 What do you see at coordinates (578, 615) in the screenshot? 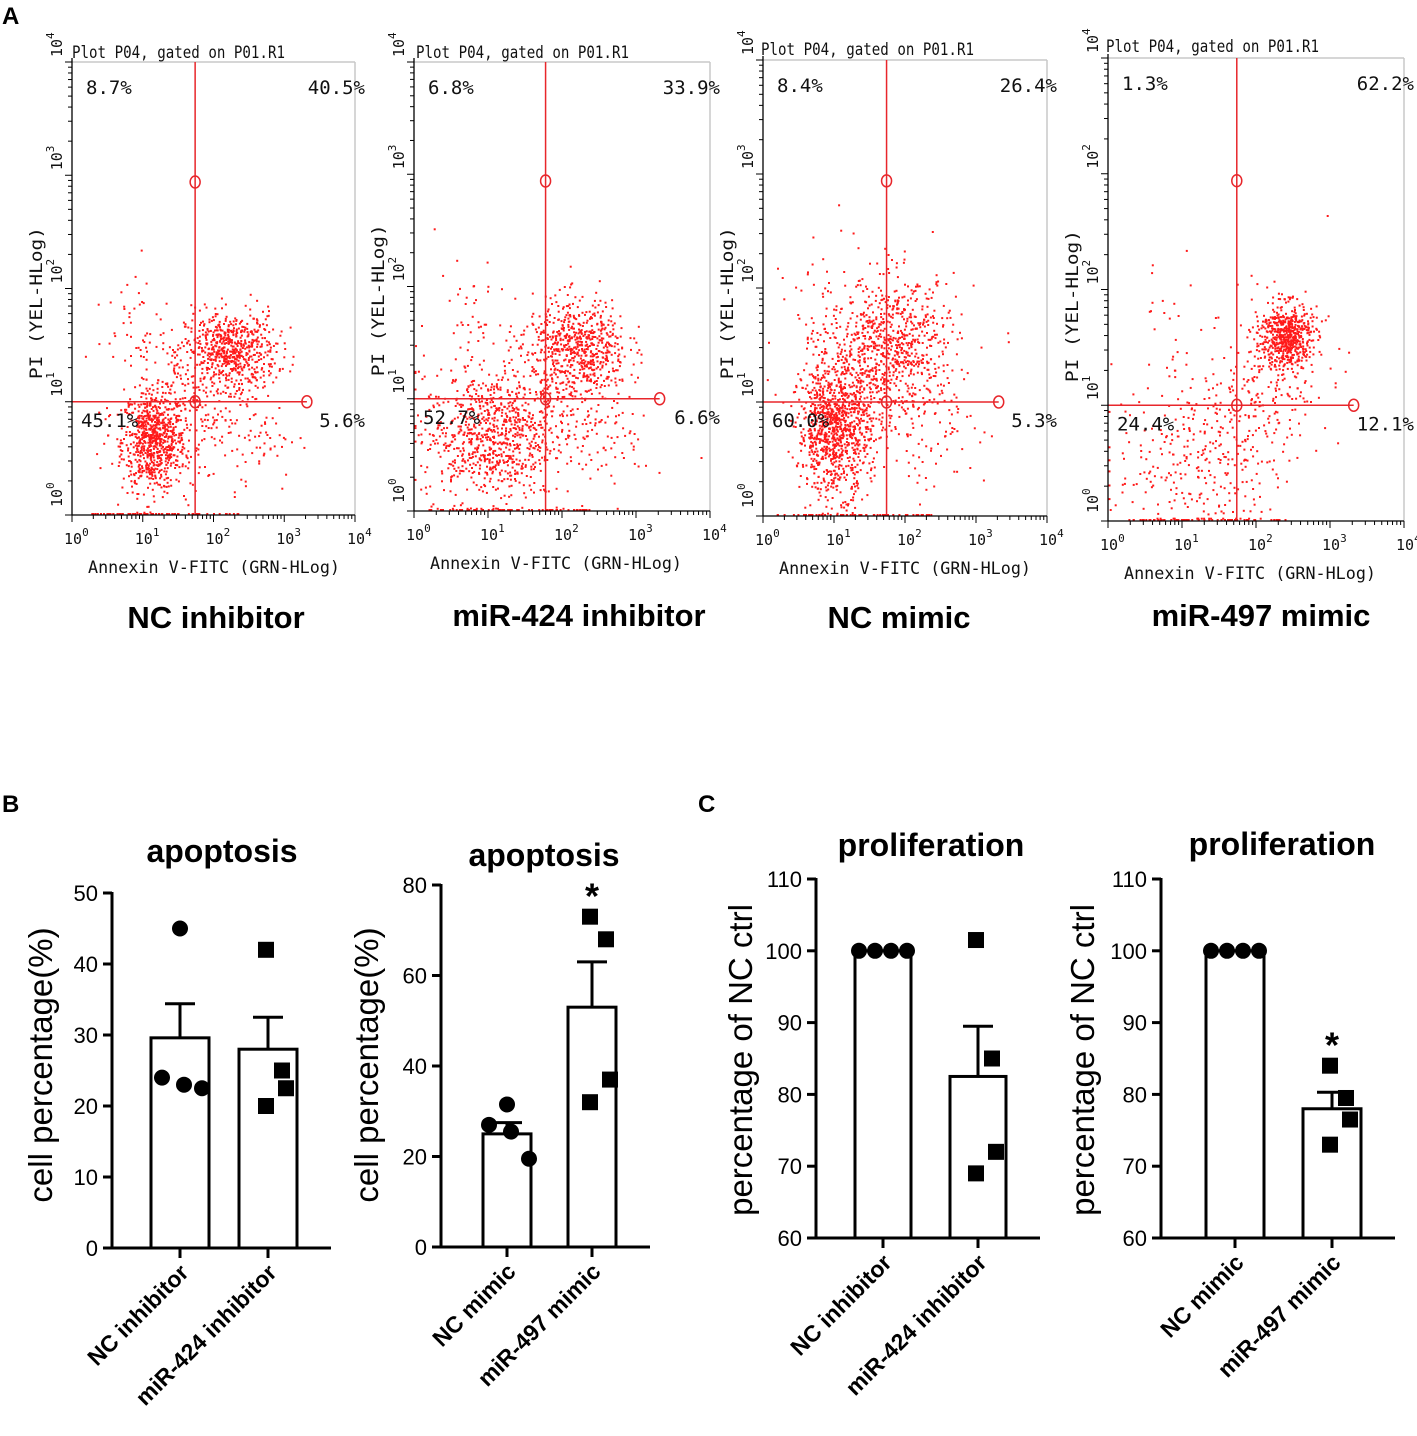
I see `plot-caption: miR-424 inhibitor` at bounding box center [578, 615].